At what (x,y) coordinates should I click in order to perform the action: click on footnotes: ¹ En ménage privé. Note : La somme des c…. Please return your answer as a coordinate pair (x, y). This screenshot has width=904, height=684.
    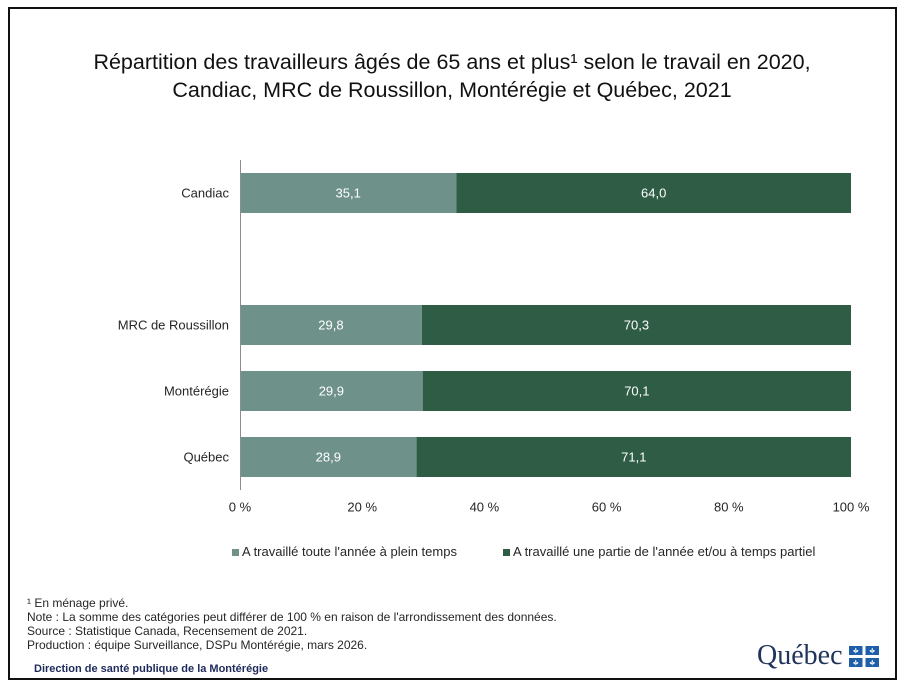
    Looking at the image, I should click on (292, 624).